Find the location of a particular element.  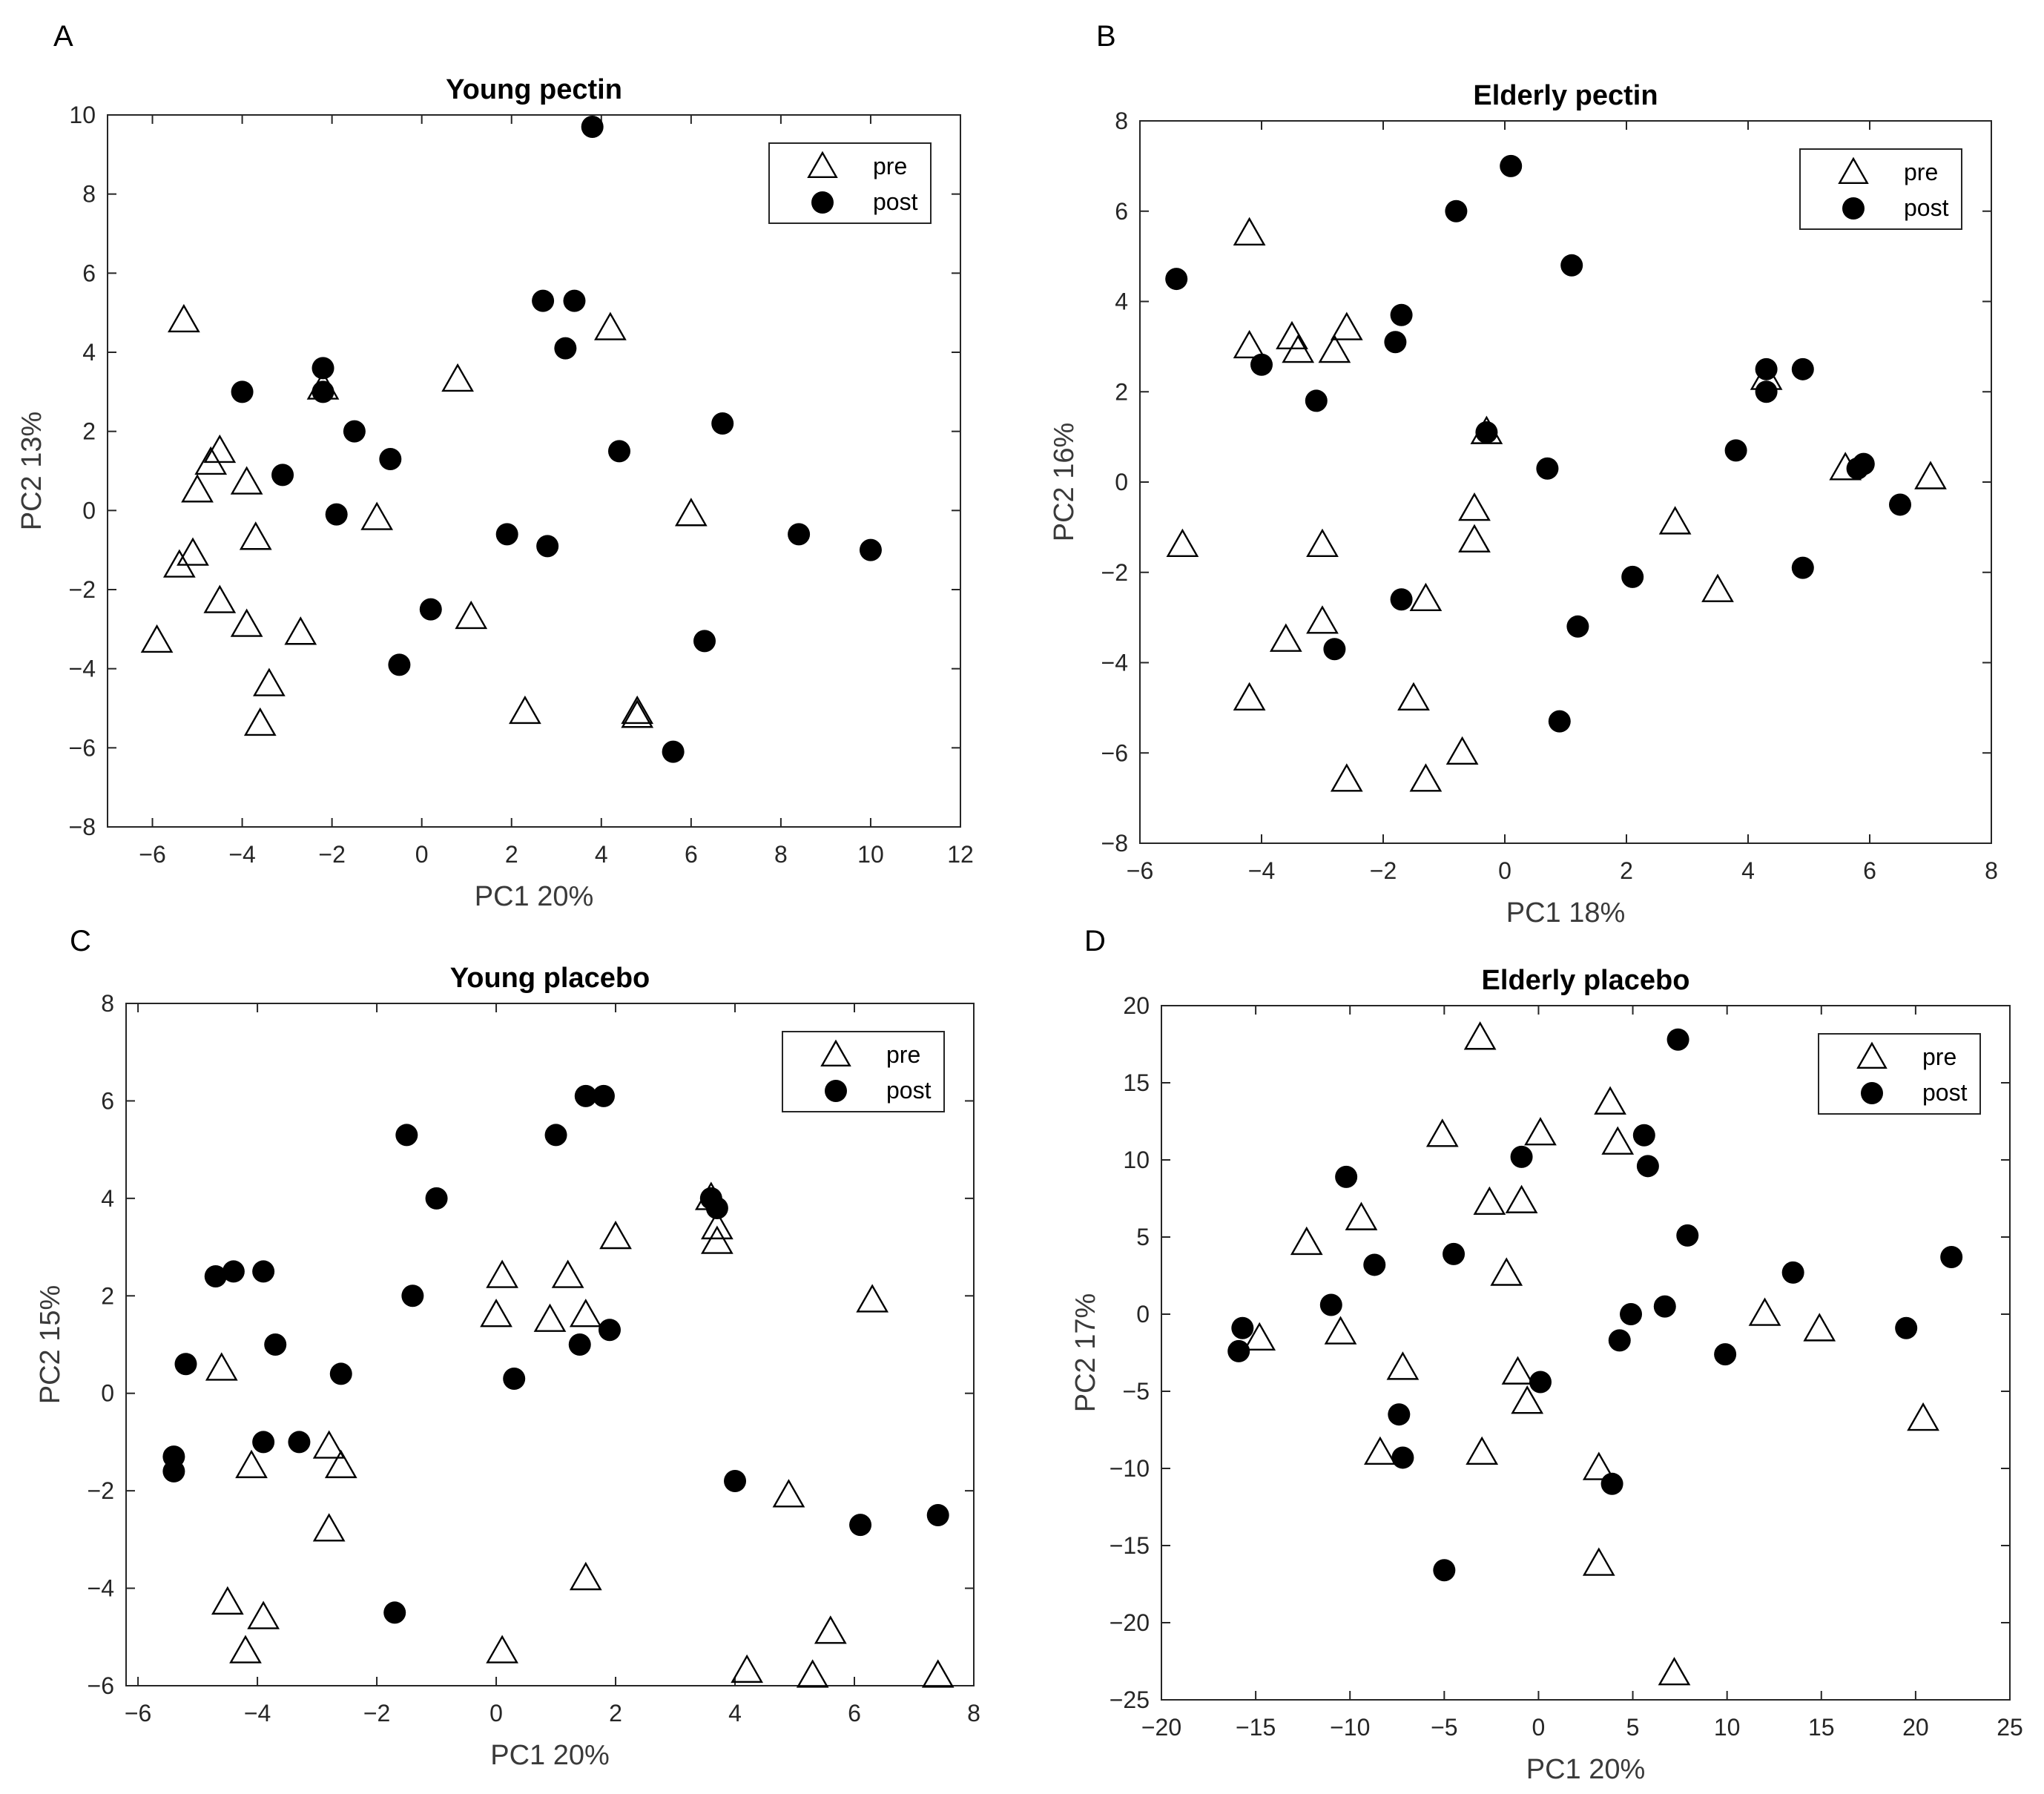

y-tick-label: −10 is located at coordinates (1130, 1468).